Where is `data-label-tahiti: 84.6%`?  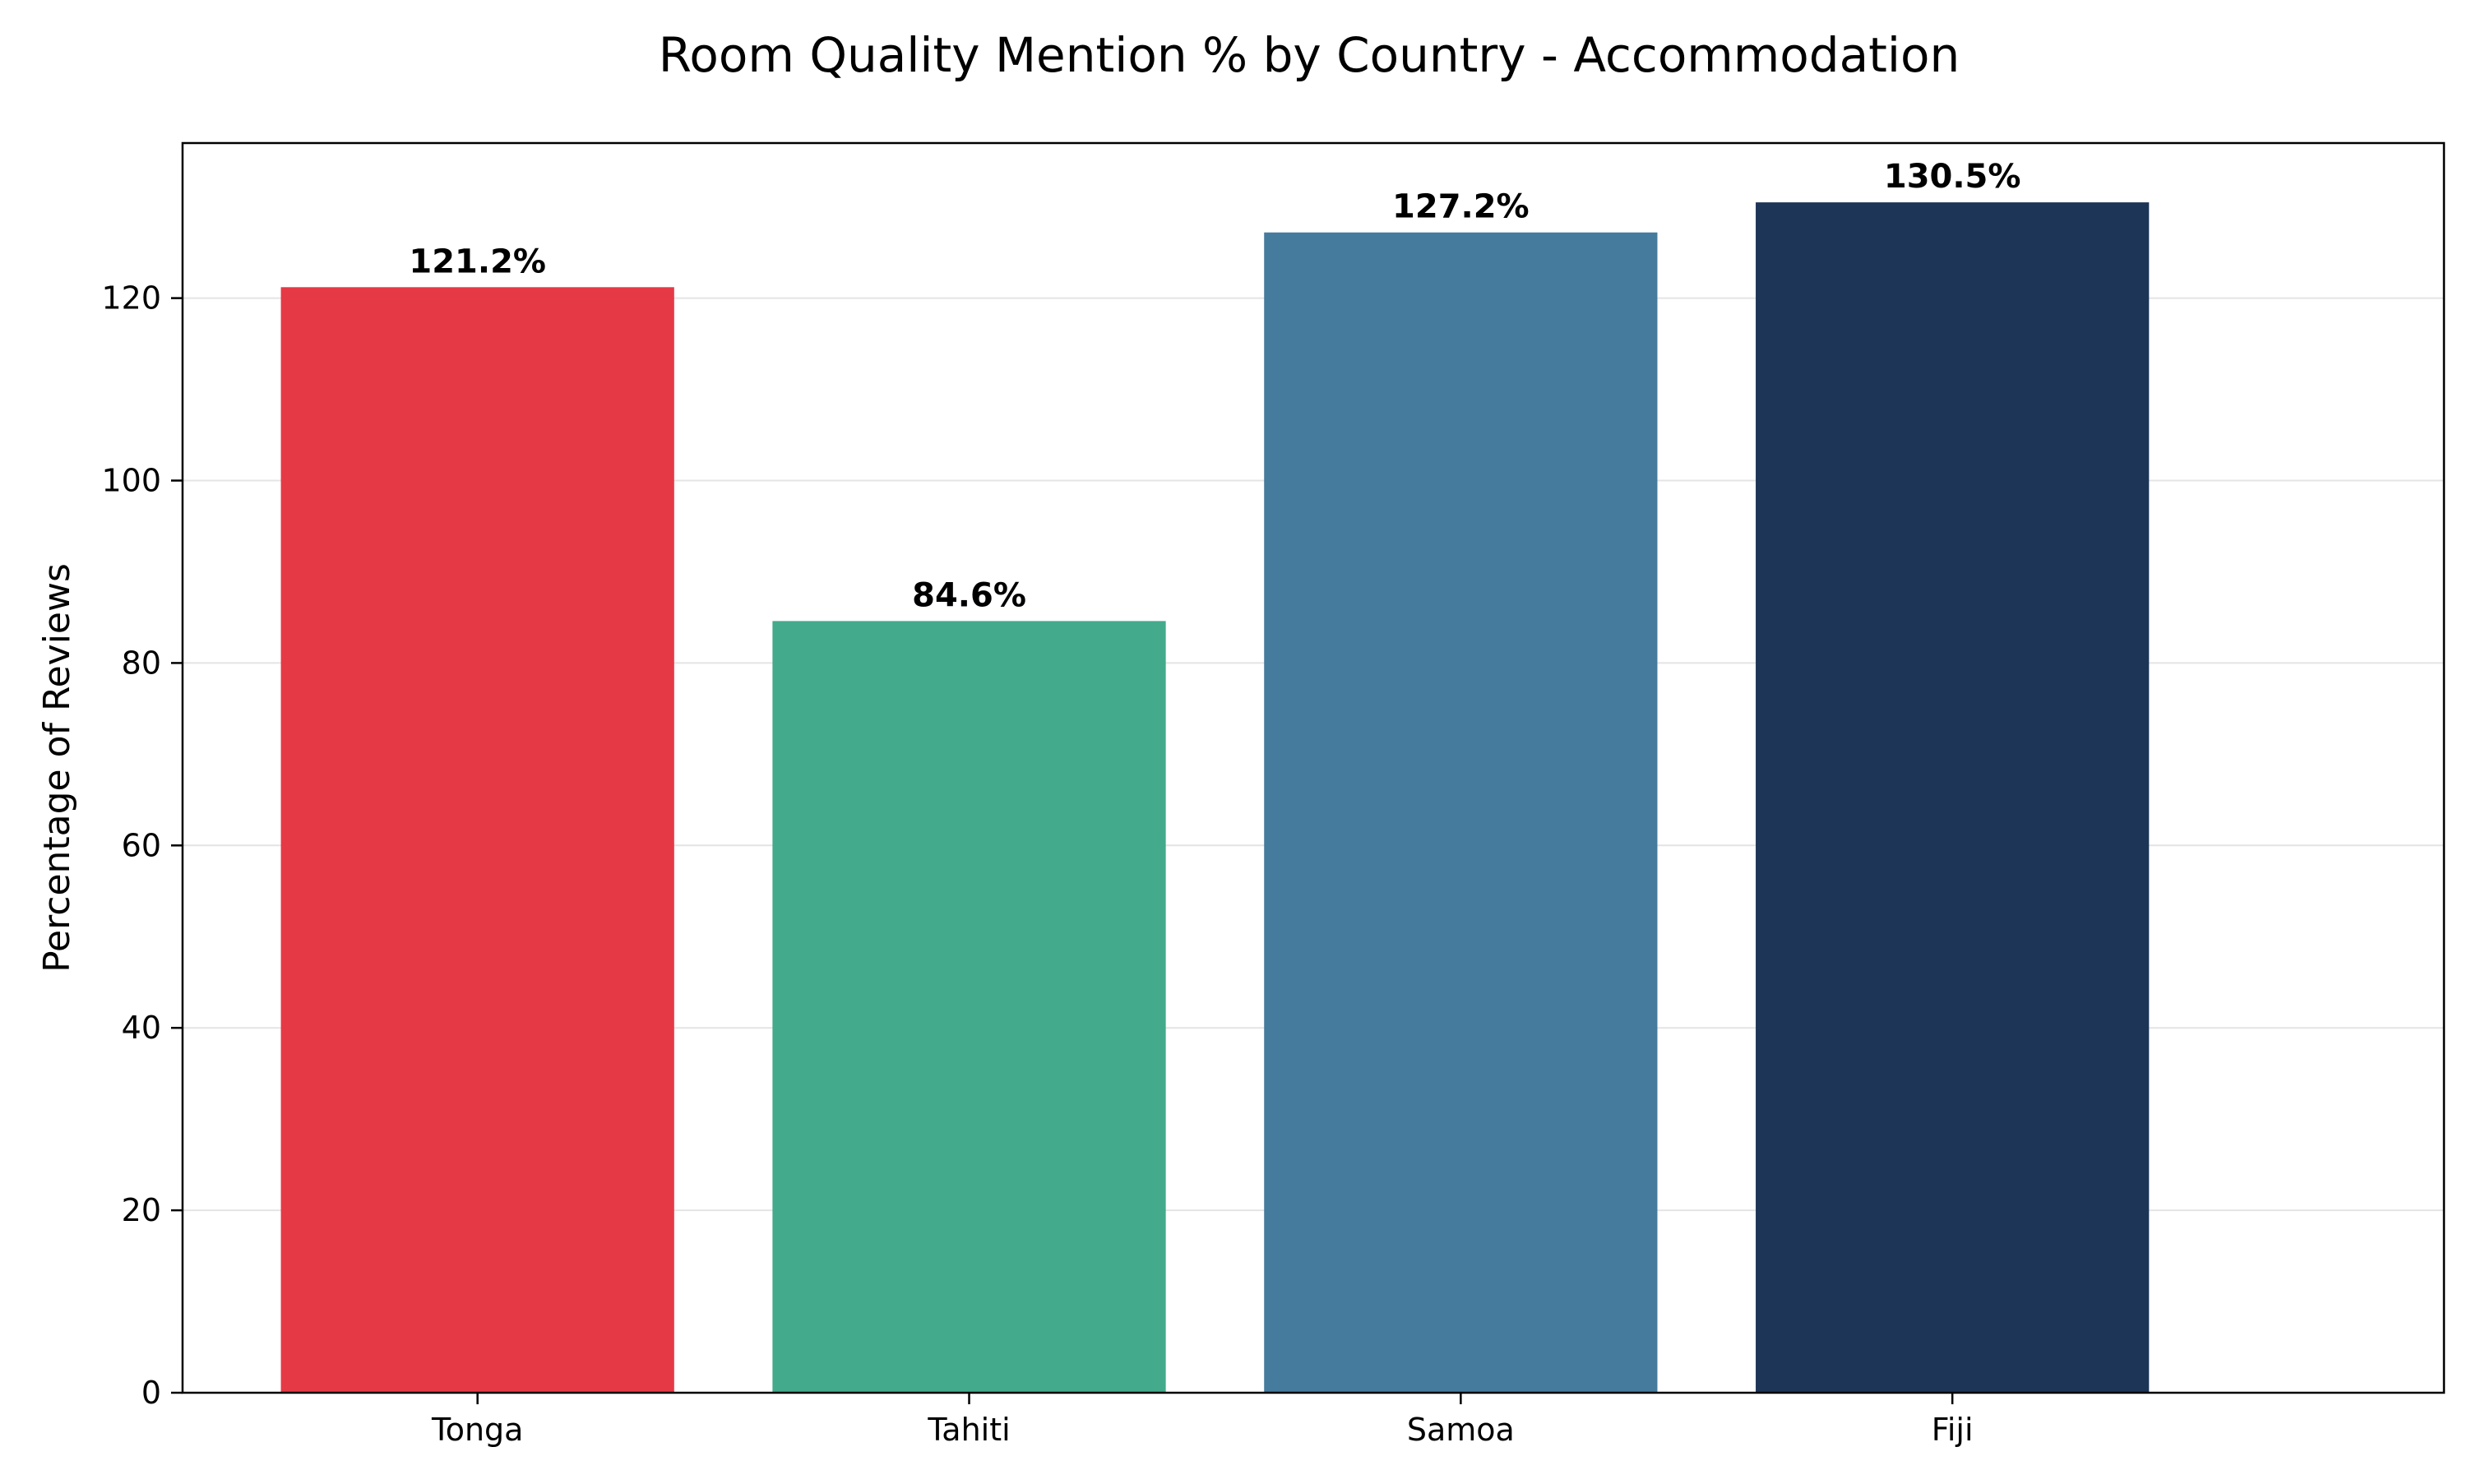
data-label-tahiti: 84.6% is located at coordinates (969, 595).